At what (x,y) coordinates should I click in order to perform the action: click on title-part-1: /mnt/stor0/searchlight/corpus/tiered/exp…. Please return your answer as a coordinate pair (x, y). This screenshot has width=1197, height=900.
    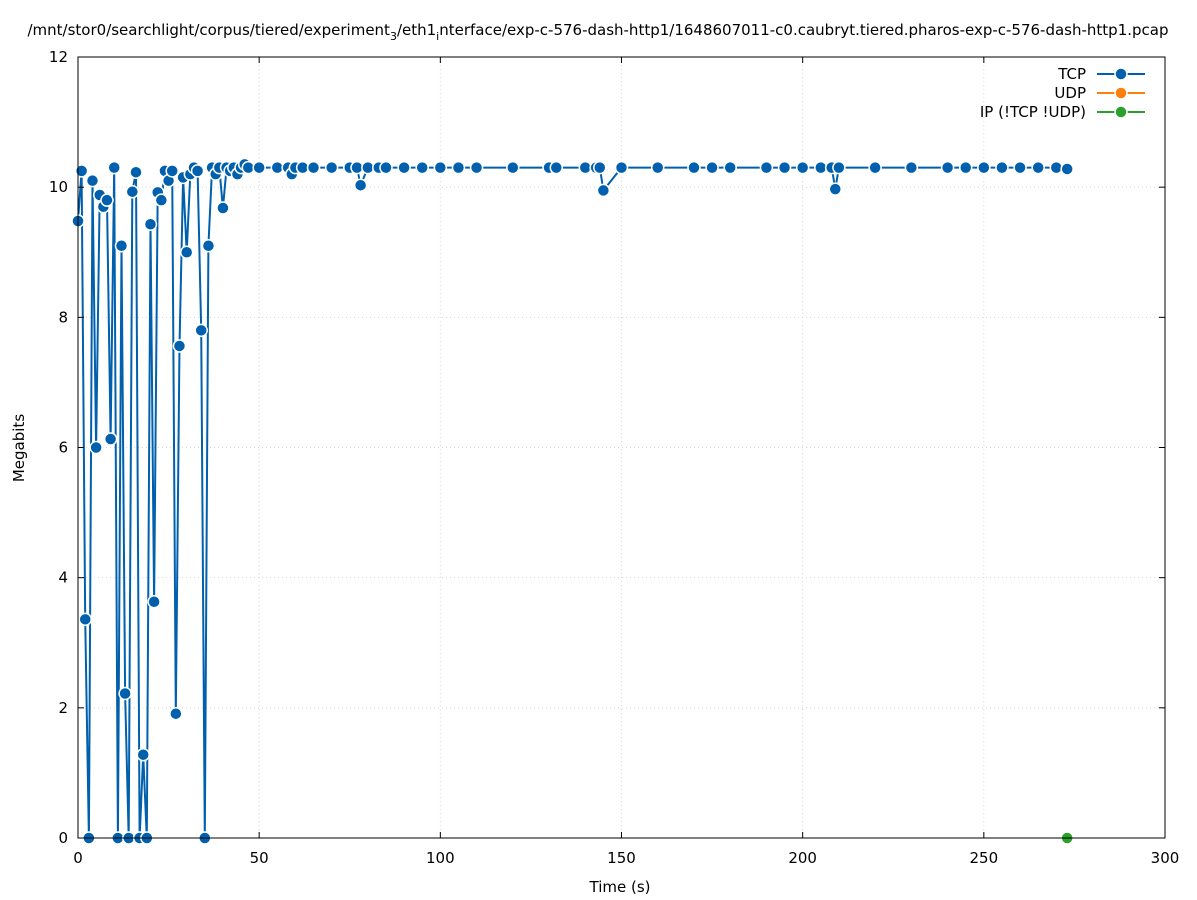
    Looking at the image, I should click on (209, 30).